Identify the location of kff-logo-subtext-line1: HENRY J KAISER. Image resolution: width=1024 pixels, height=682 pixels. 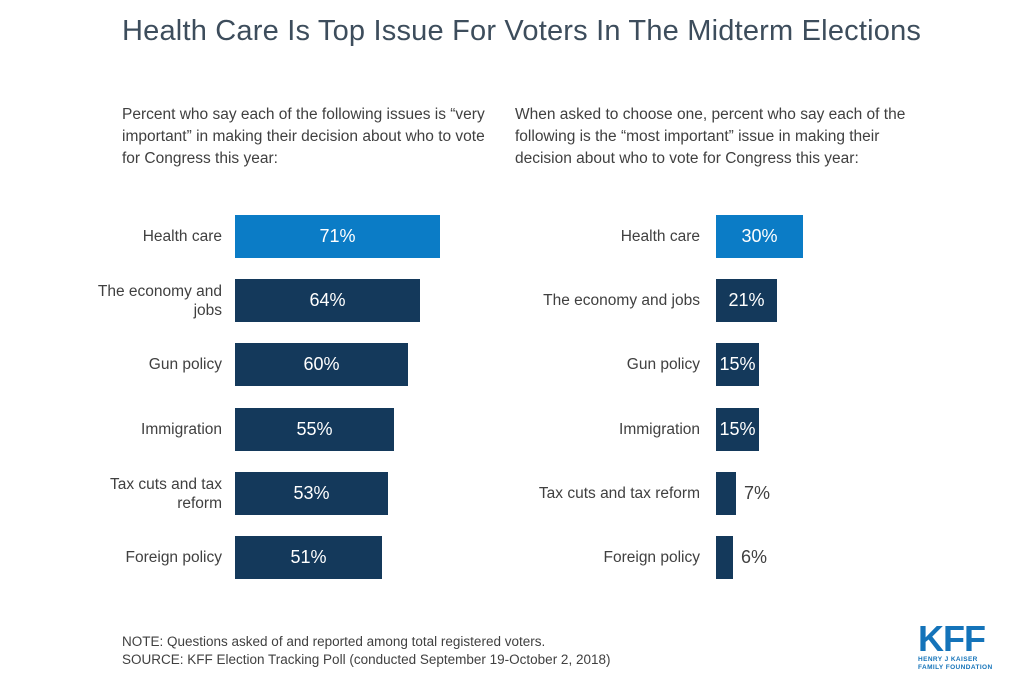
(948, 659).